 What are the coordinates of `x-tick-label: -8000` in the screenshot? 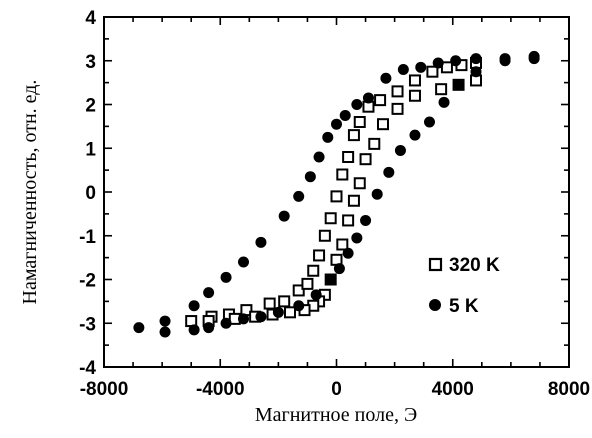 It's located at (104, 389).